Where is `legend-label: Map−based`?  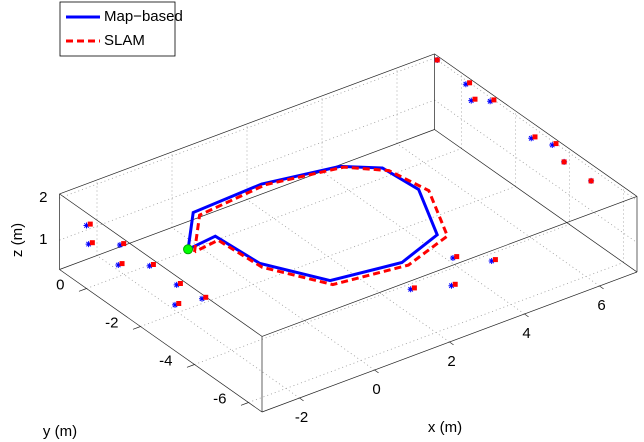 legend-label: Map−based is located at coordinates (143, 16).